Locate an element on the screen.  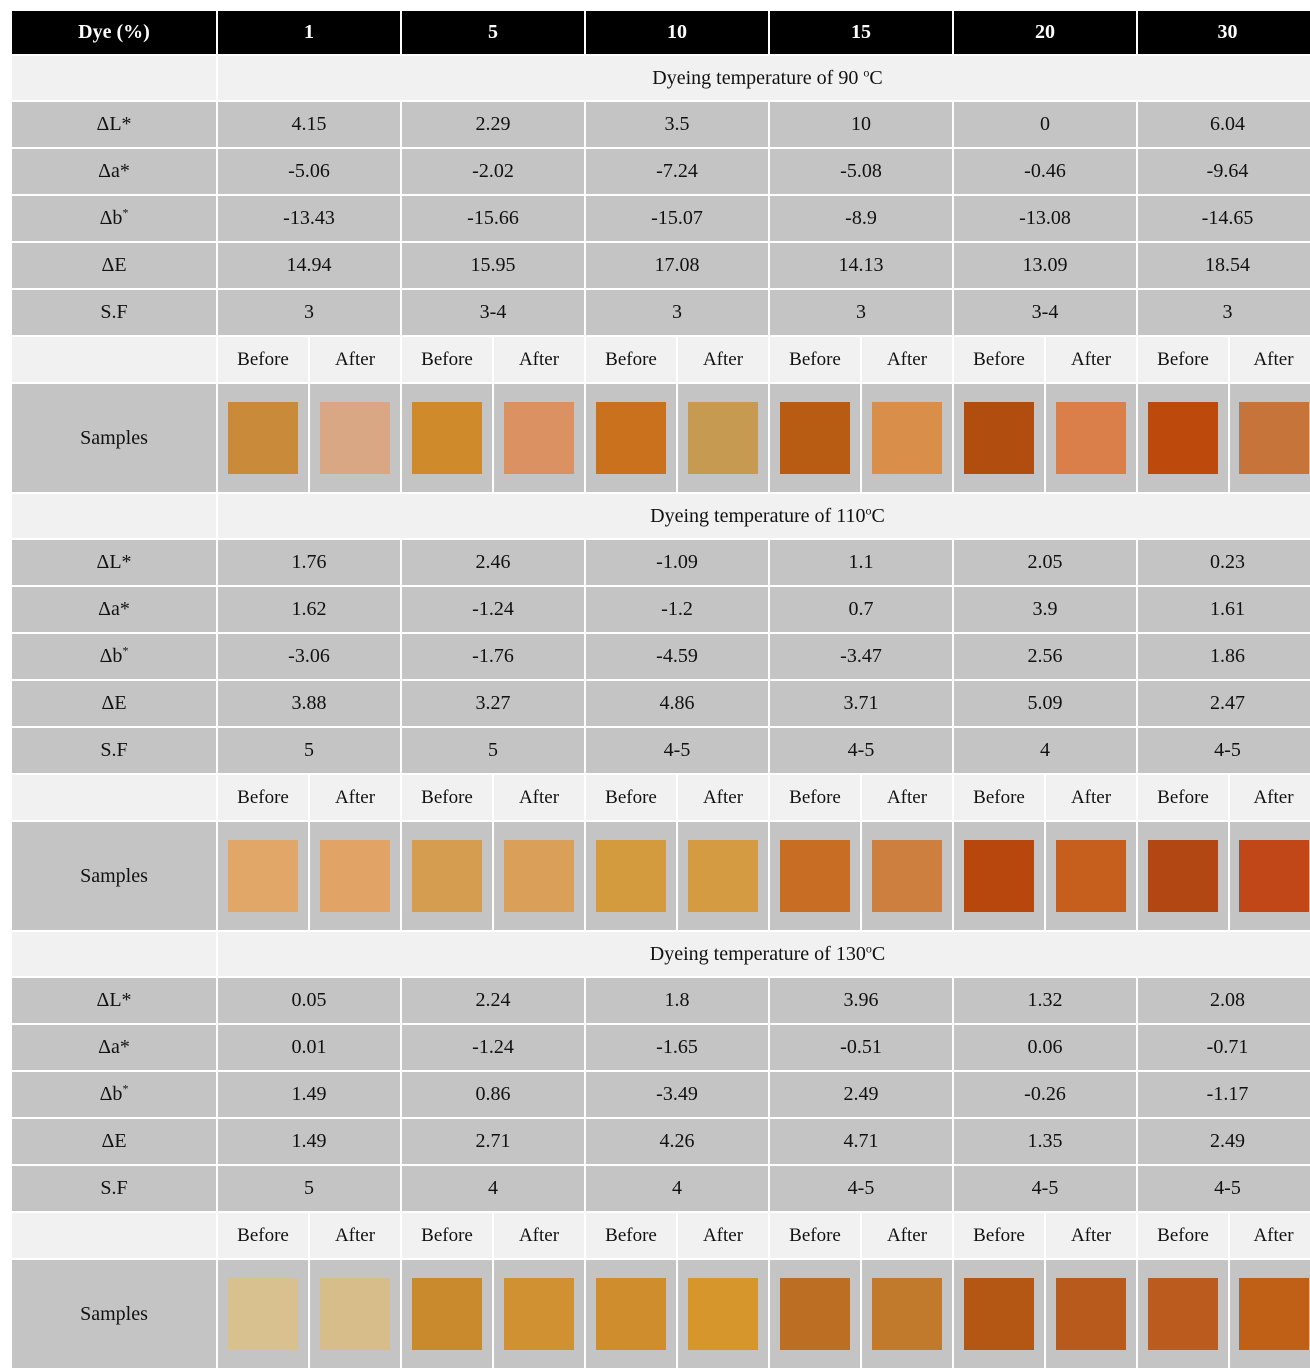
delta-b-label-star: * is located at coordinates (125, 1088).